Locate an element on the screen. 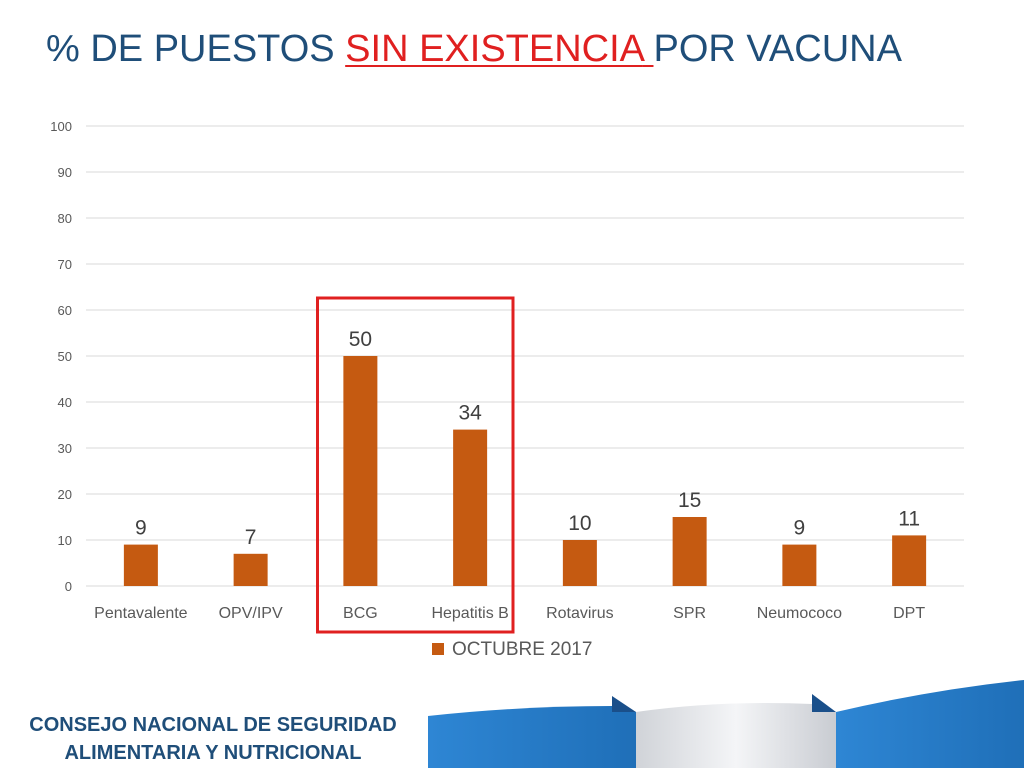 The image size is (1024, 768). data-label: 34 is located at coordinates (470, 413).